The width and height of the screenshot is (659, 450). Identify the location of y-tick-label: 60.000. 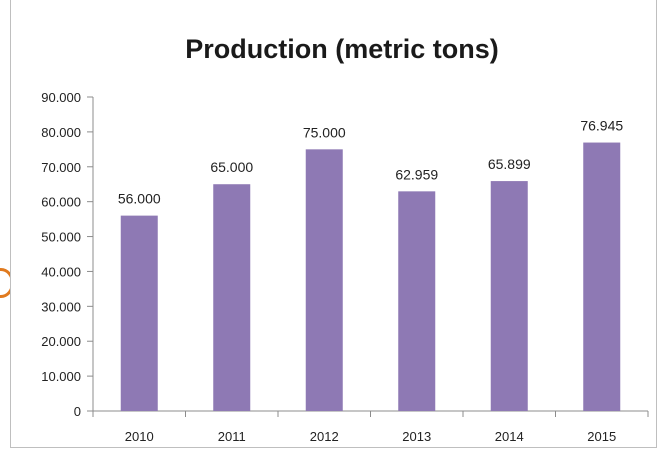
(61, 202).